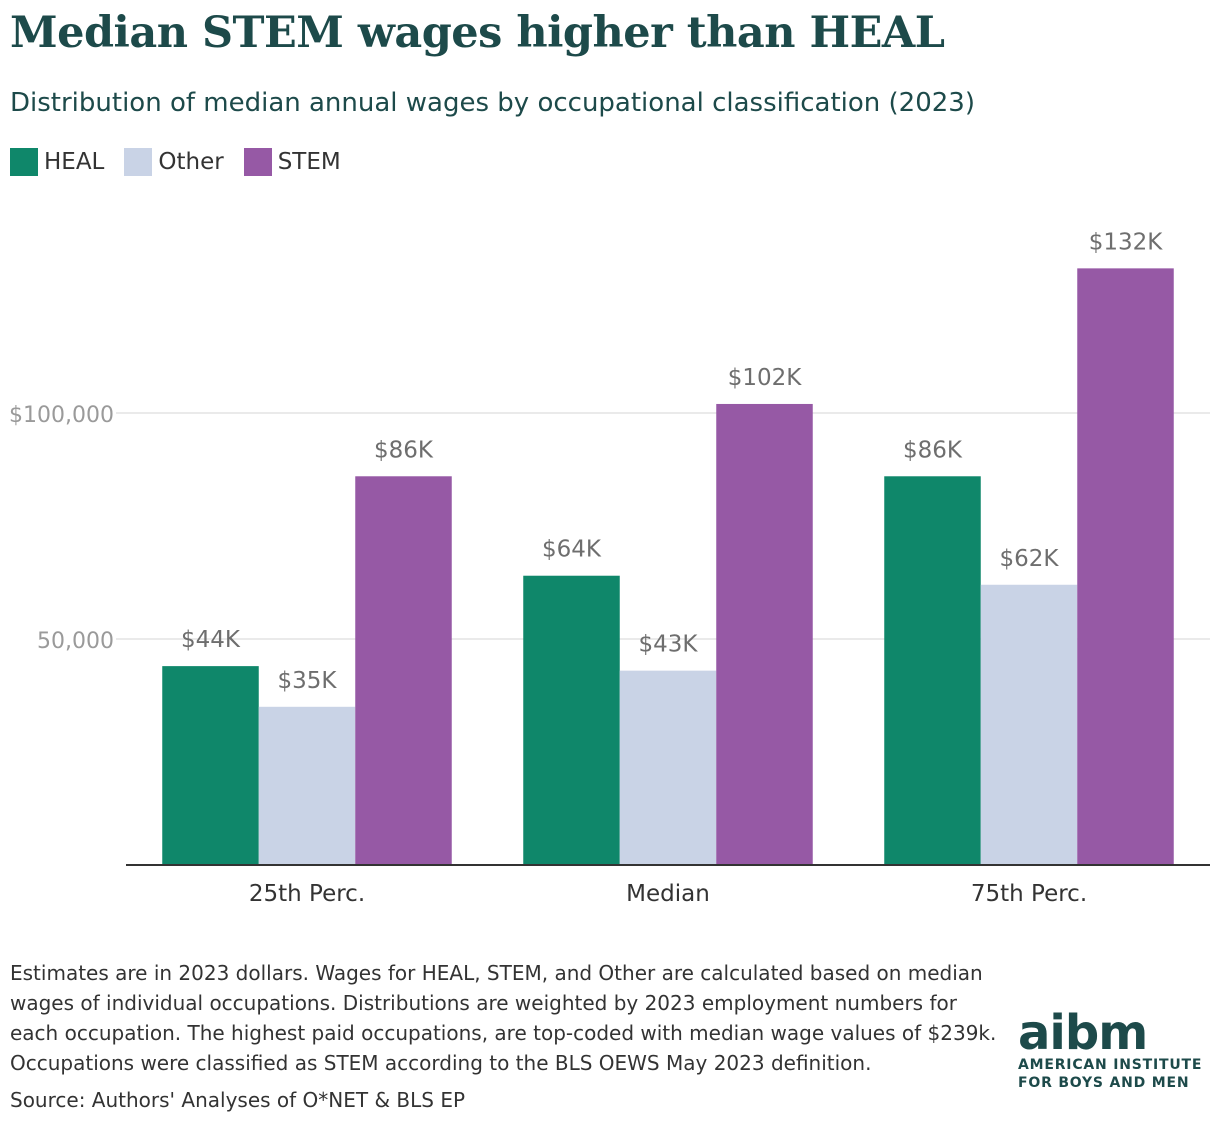 The image size is (1220, 1128). Describe the element at coordinates (572, 550) in the screenshot. I see `data-label: $64K` at that location.